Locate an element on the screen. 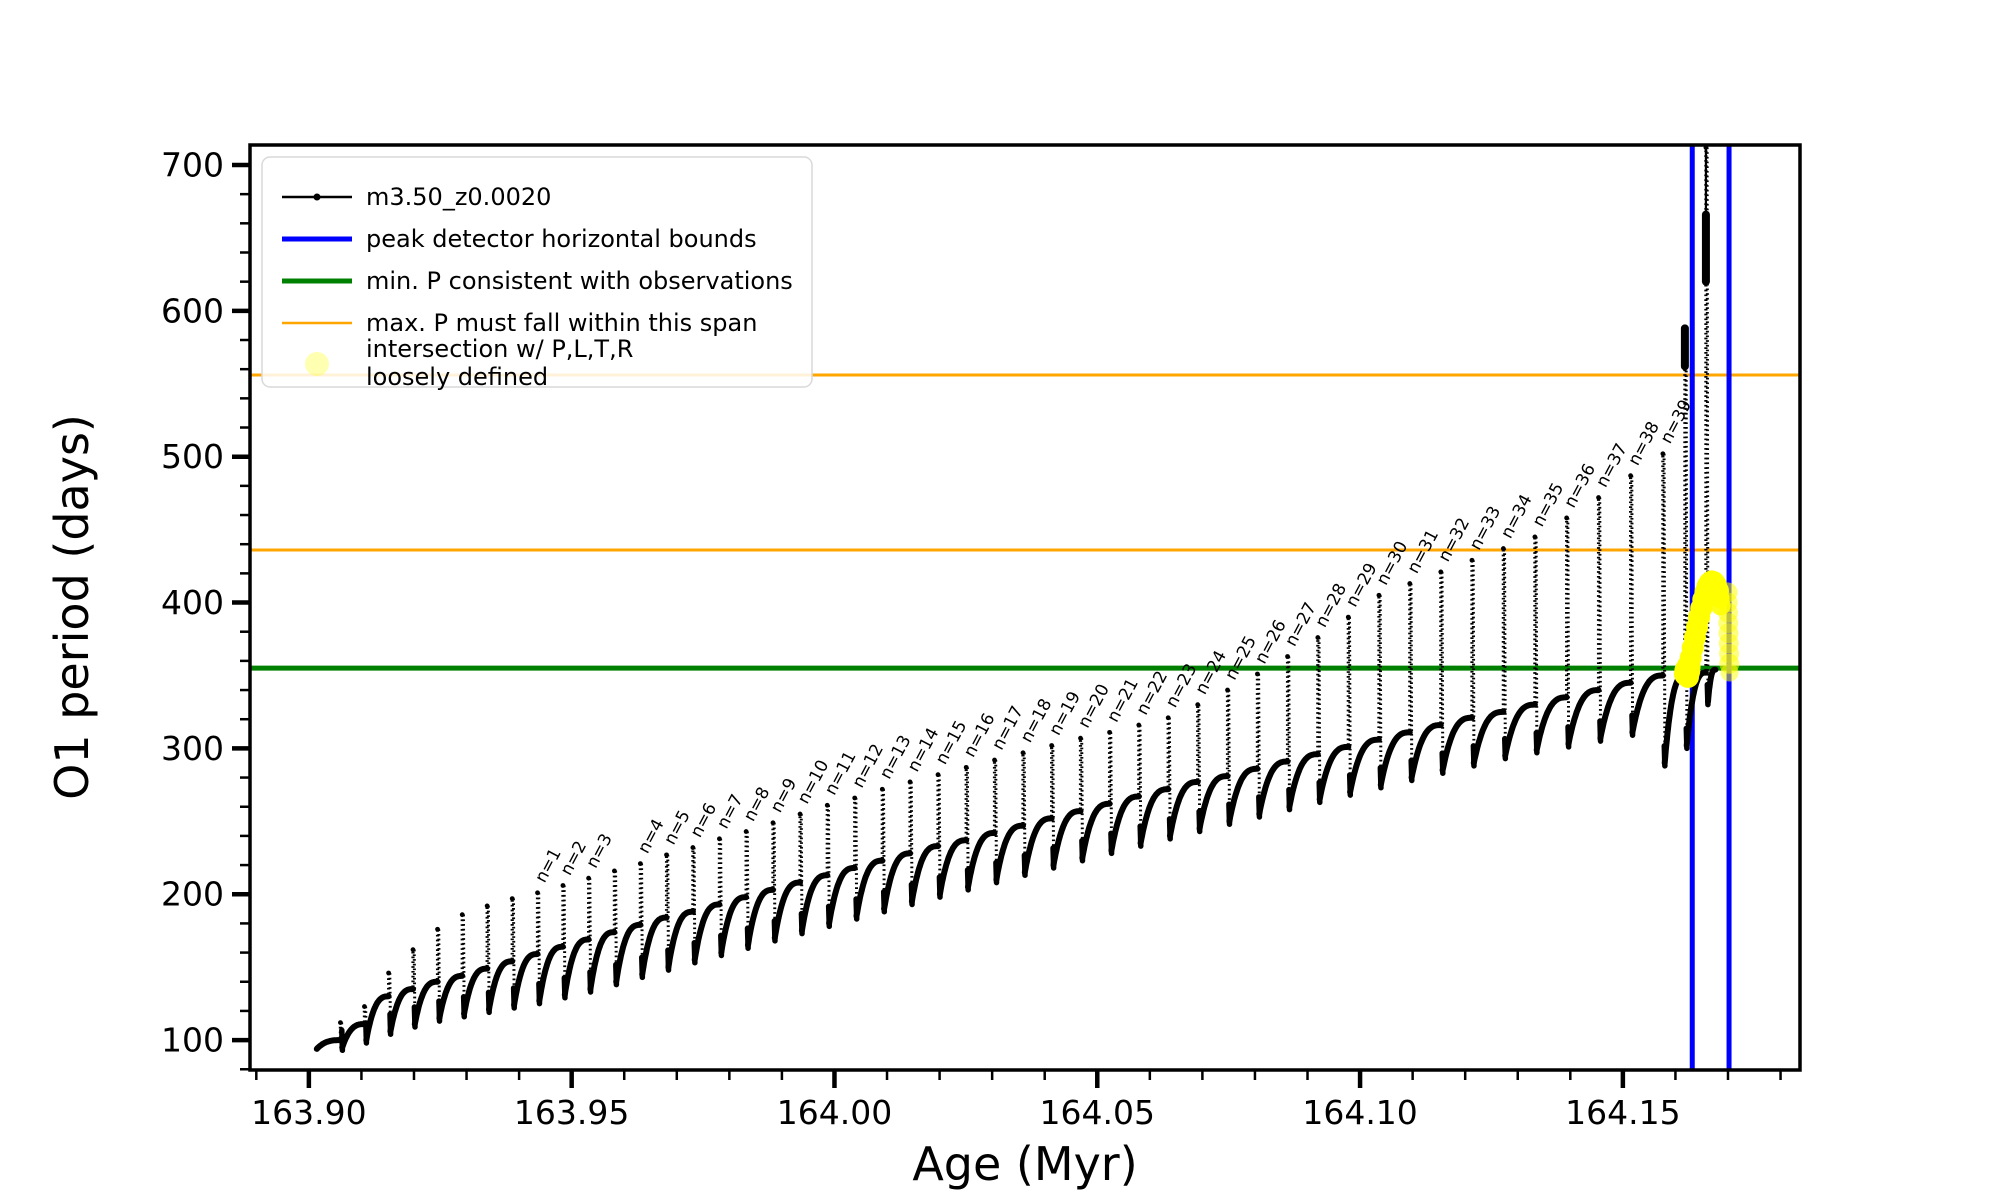  x-tick-163.90: 163.90 is located at coordinates (308, 1112).